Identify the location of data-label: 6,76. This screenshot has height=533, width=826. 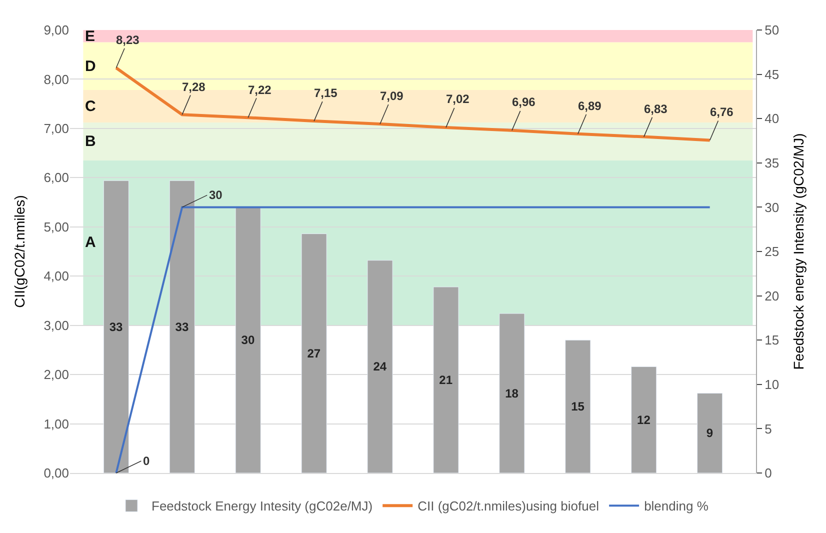
(722, 112).